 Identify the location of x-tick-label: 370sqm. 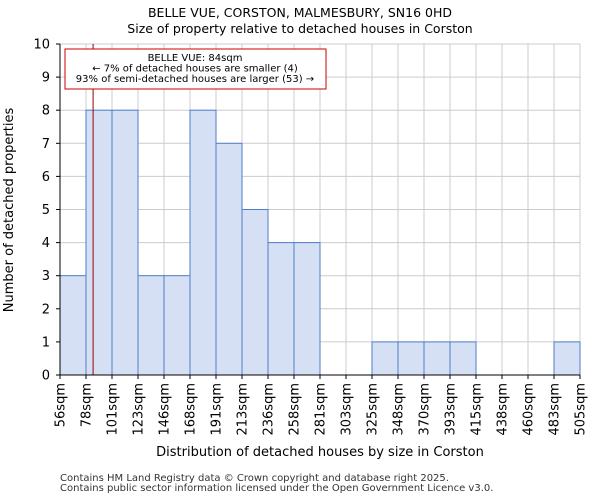
(425, 409).